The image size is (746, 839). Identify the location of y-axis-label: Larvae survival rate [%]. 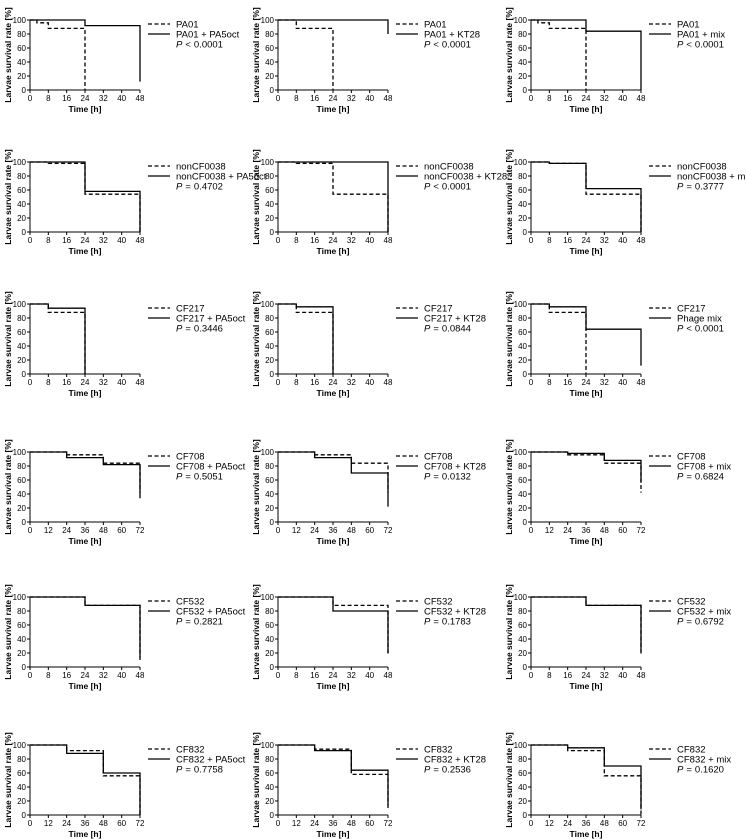
(509, 55).